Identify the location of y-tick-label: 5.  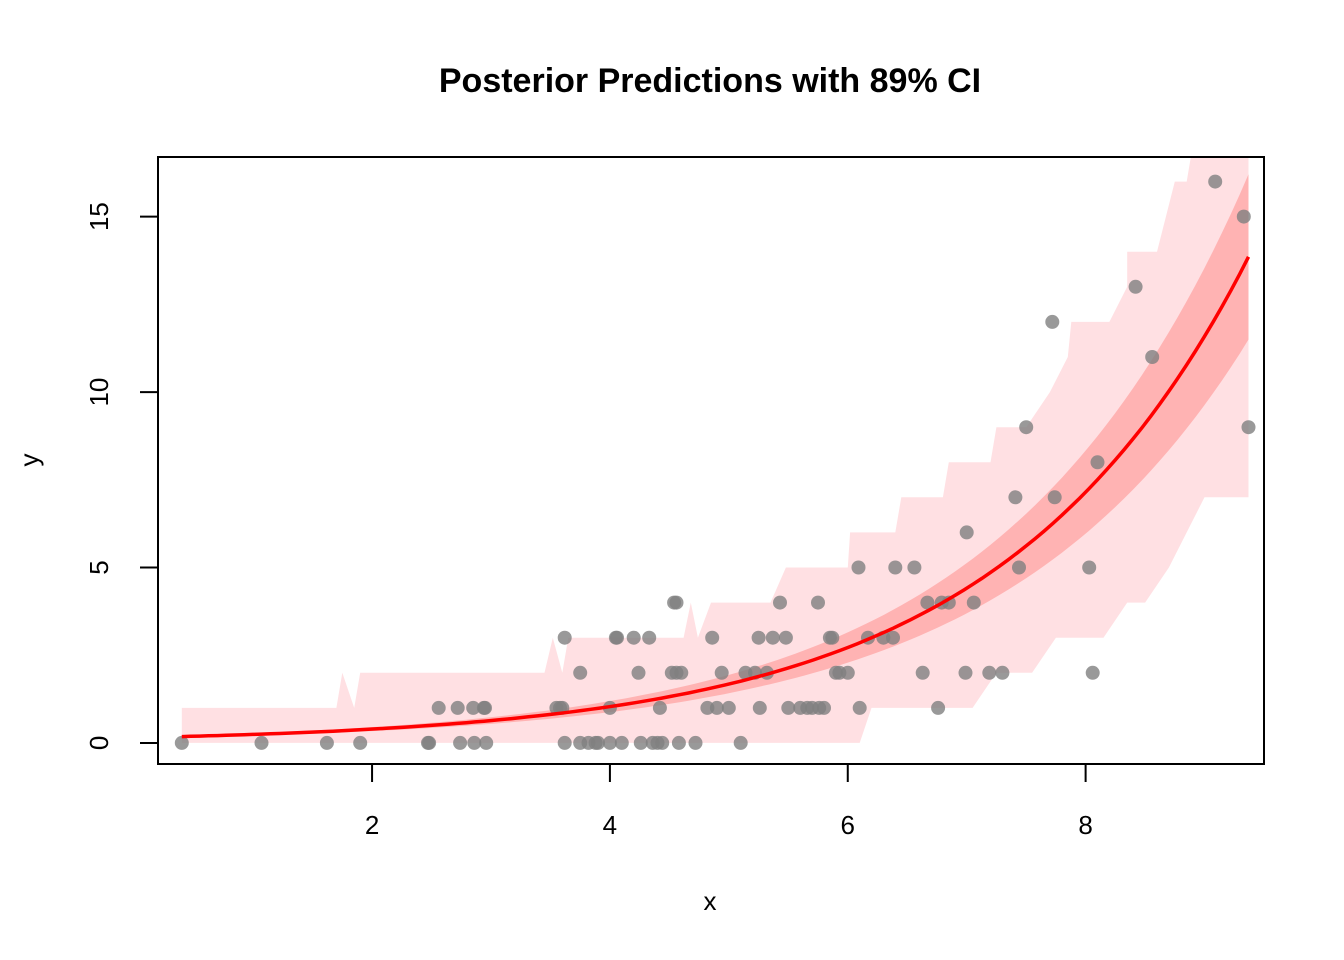
(99, 567).